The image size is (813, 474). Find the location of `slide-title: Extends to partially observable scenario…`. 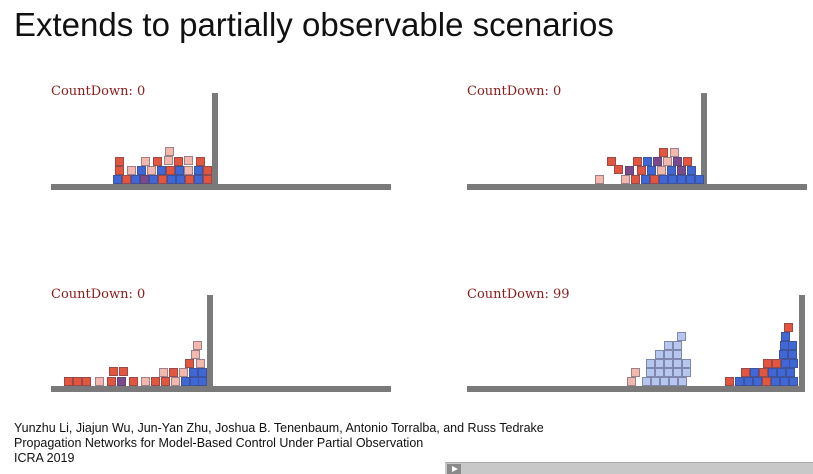

slide-title: Extends to partially observable scenario… is located at coordinates (314, 24).